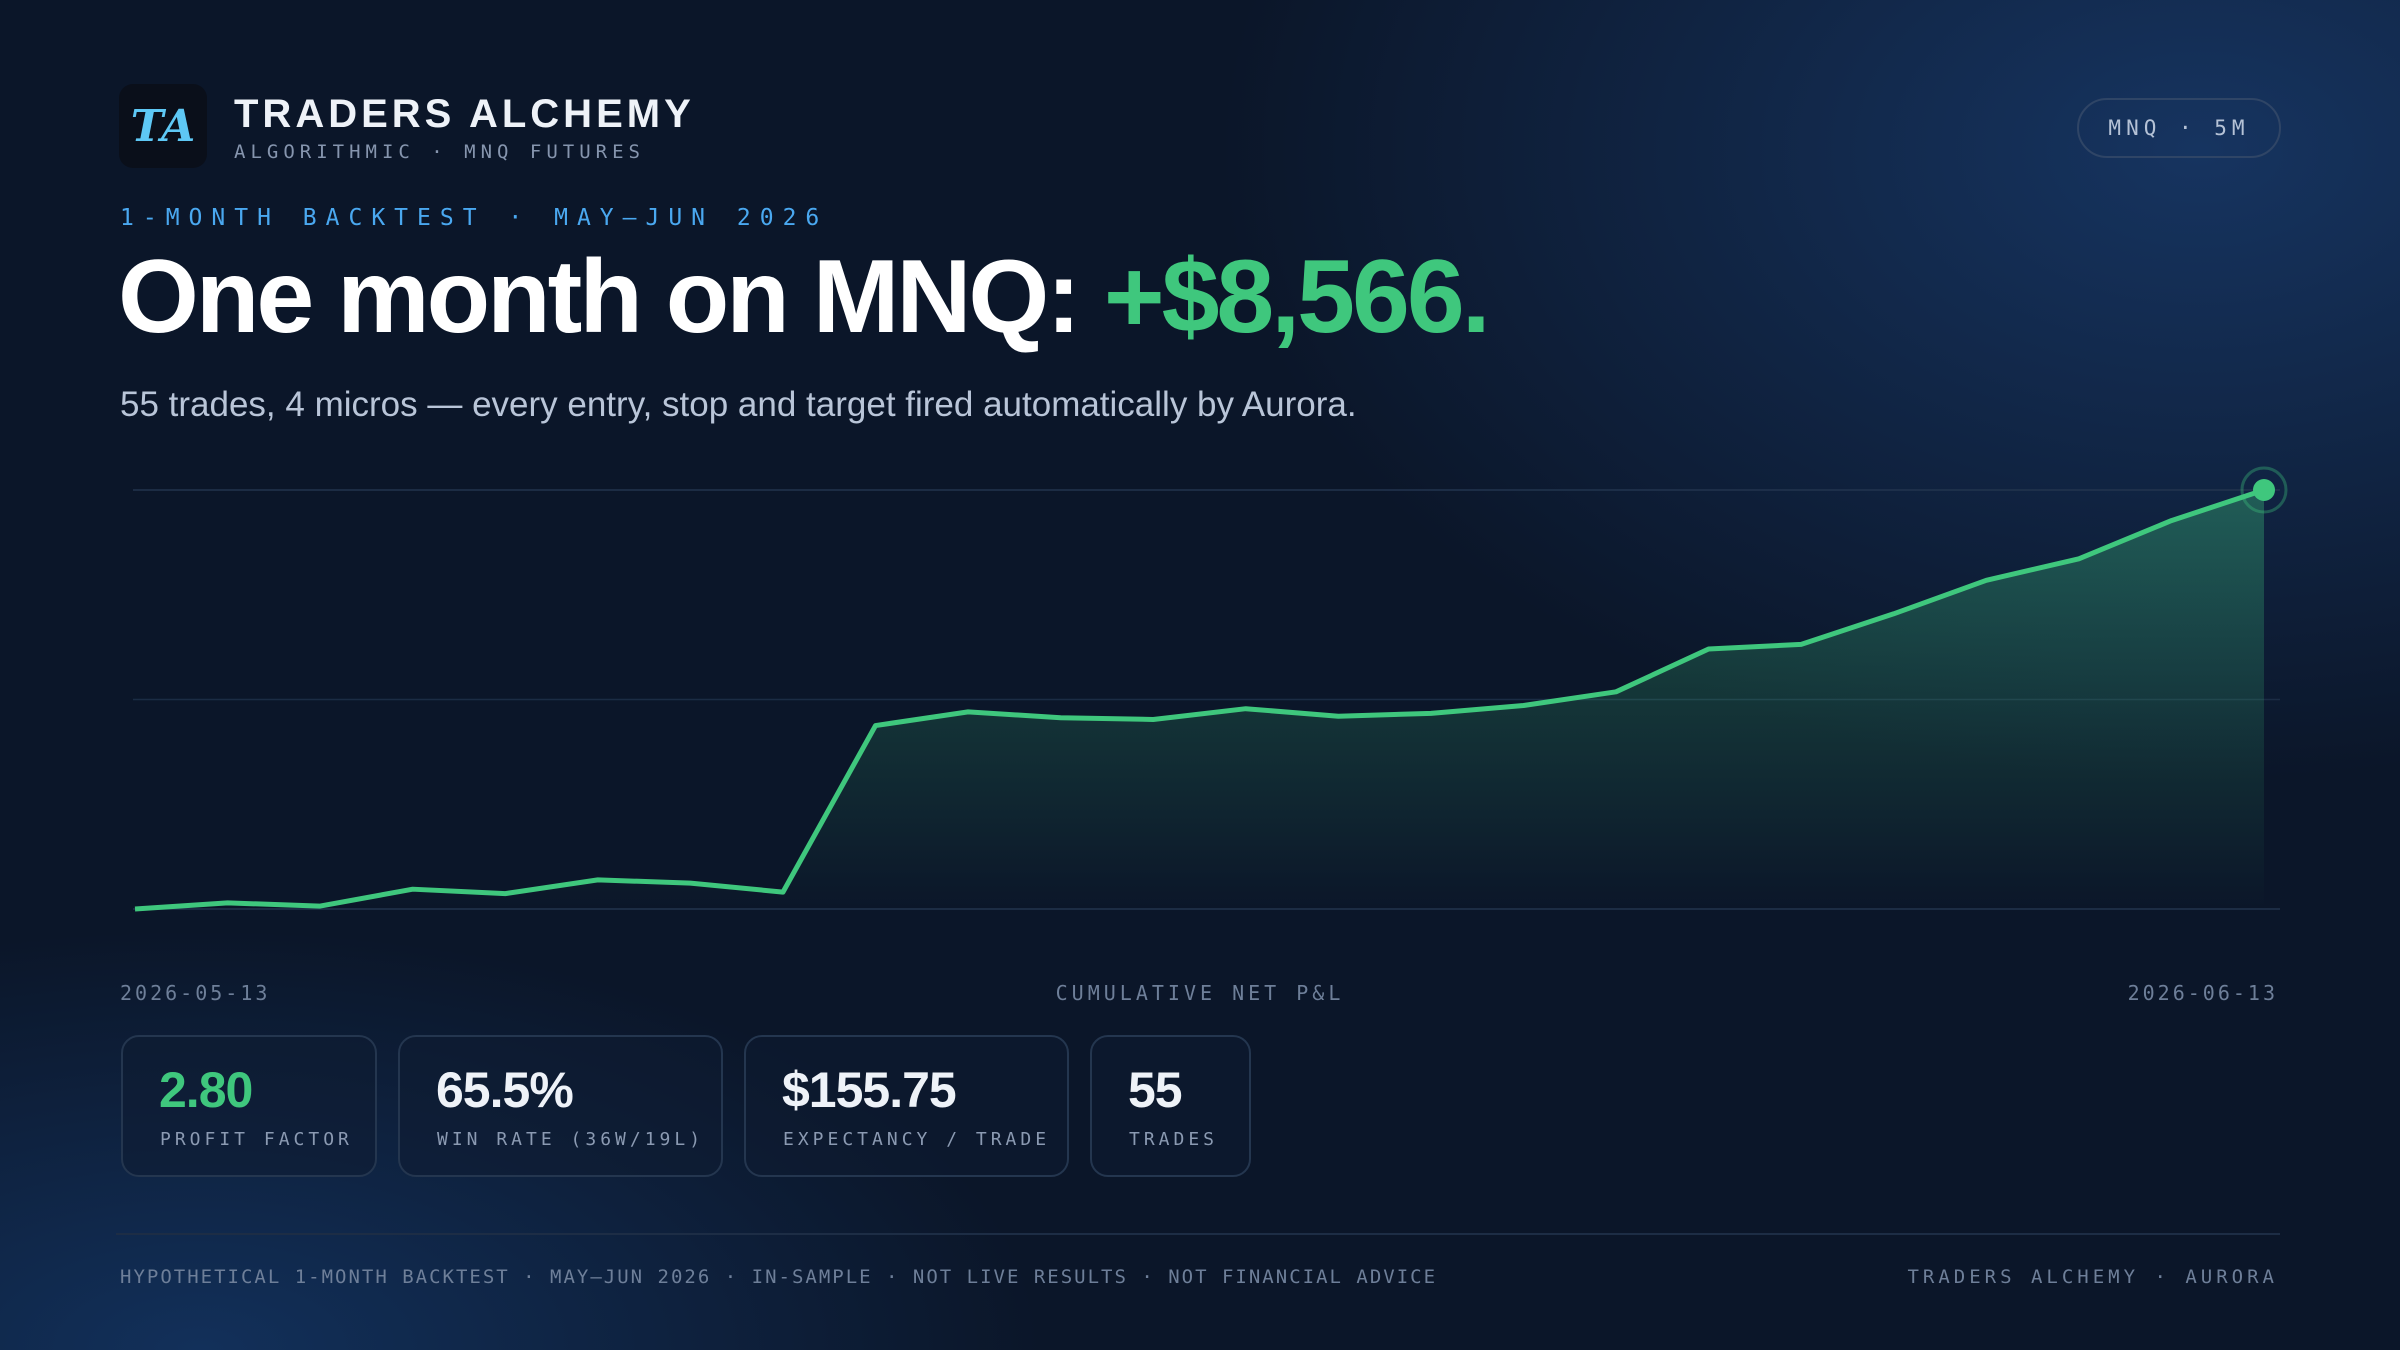 The image size is (2400, 1350). Describe the element at coordinates (917, 1139) in the screenshot. I see `stat-label: EXPECTANCY / TRADE` at that location.